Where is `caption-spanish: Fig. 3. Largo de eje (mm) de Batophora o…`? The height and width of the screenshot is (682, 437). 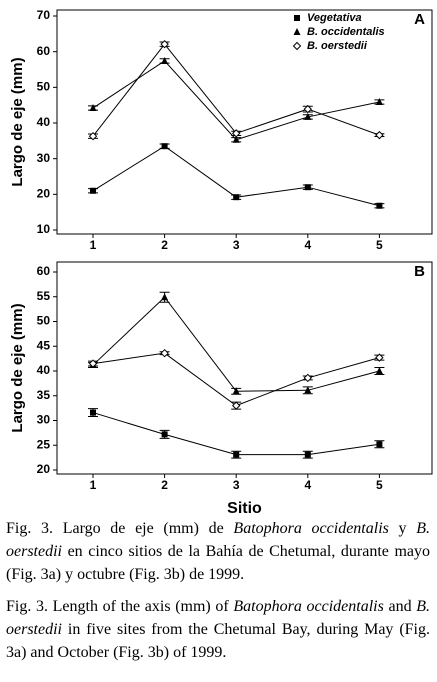 caption-spanish: Fig. 3. Largo de eje (mm) de Batophora o… is located at coordinates (218, 551).